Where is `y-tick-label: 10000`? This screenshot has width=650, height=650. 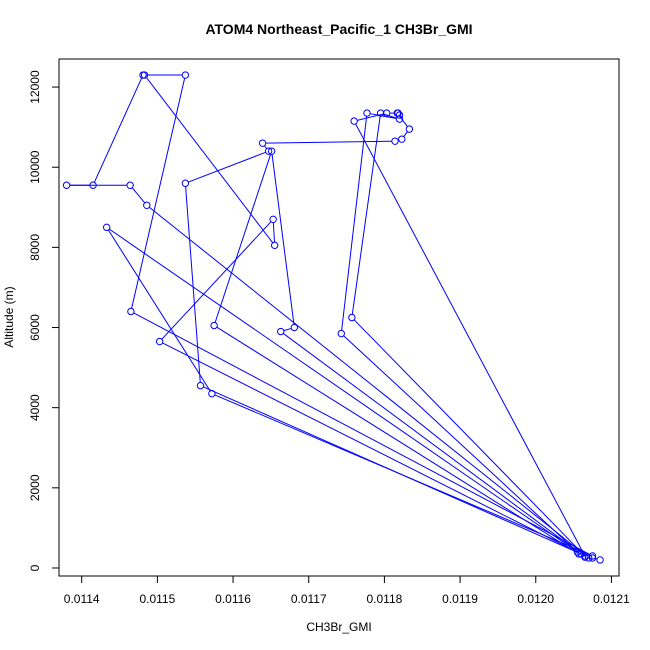 y-tick-label: 10000 is located at coordinates (35, 167).